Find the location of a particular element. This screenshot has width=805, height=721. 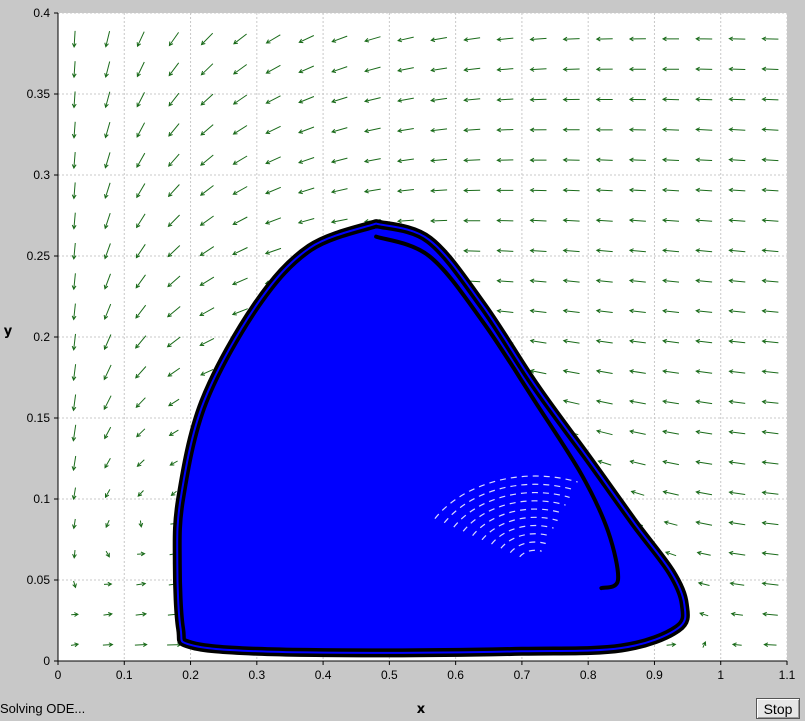

stop-button: Stop is located at coordinates (778, 708).